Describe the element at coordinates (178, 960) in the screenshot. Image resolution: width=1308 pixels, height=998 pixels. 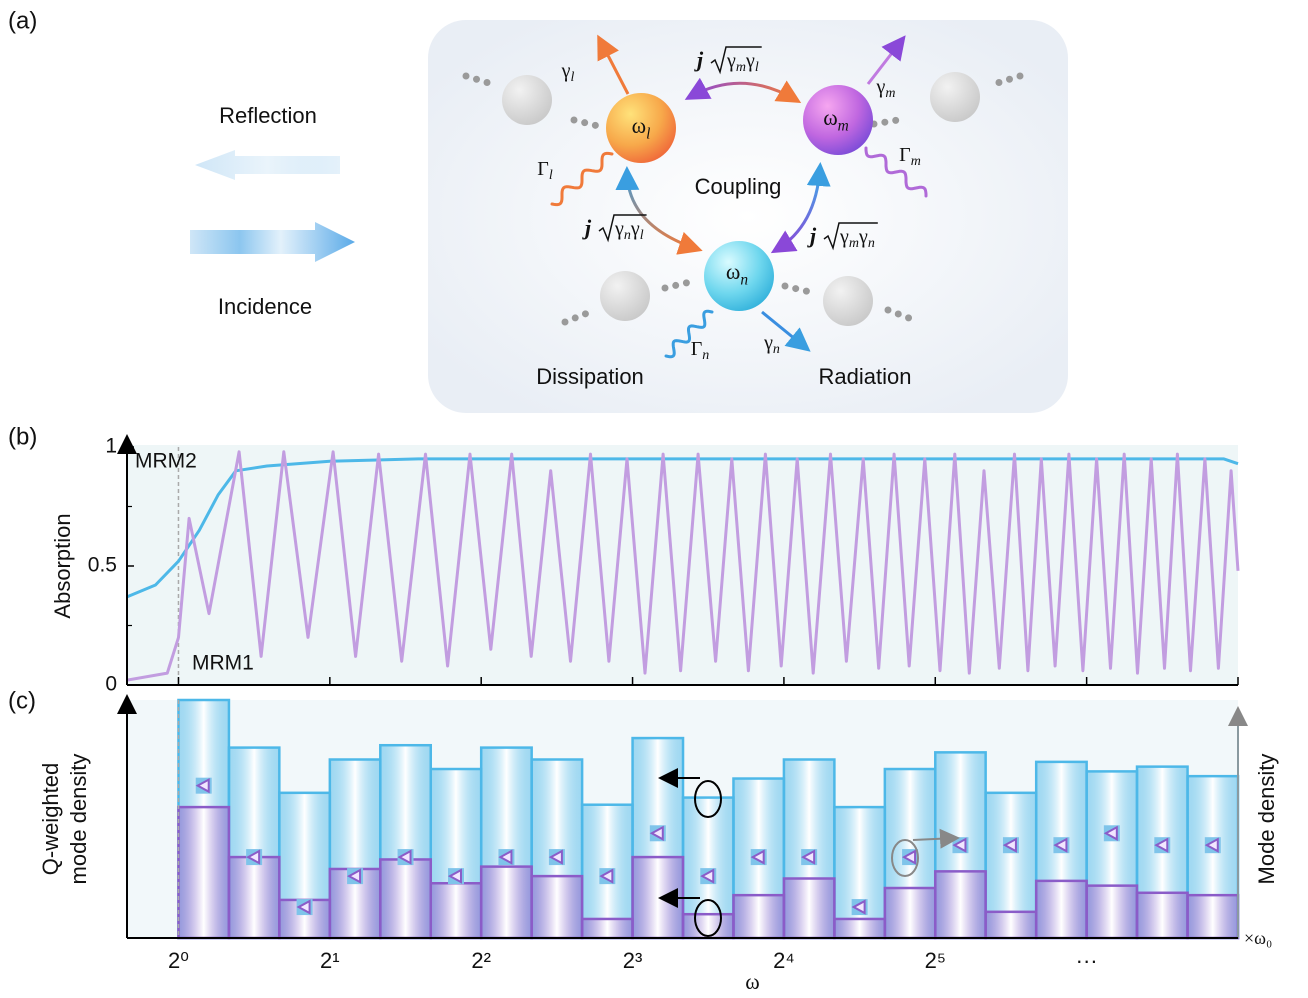
I see `x-tick-label: 2⁰` at that location.